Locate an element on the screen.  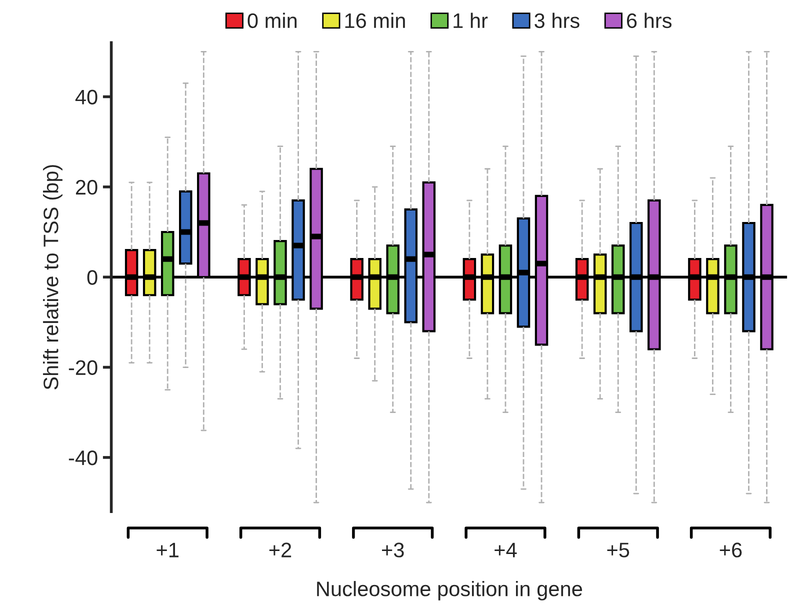
x-tick-label: +2 is located at coordinates (280, 550).